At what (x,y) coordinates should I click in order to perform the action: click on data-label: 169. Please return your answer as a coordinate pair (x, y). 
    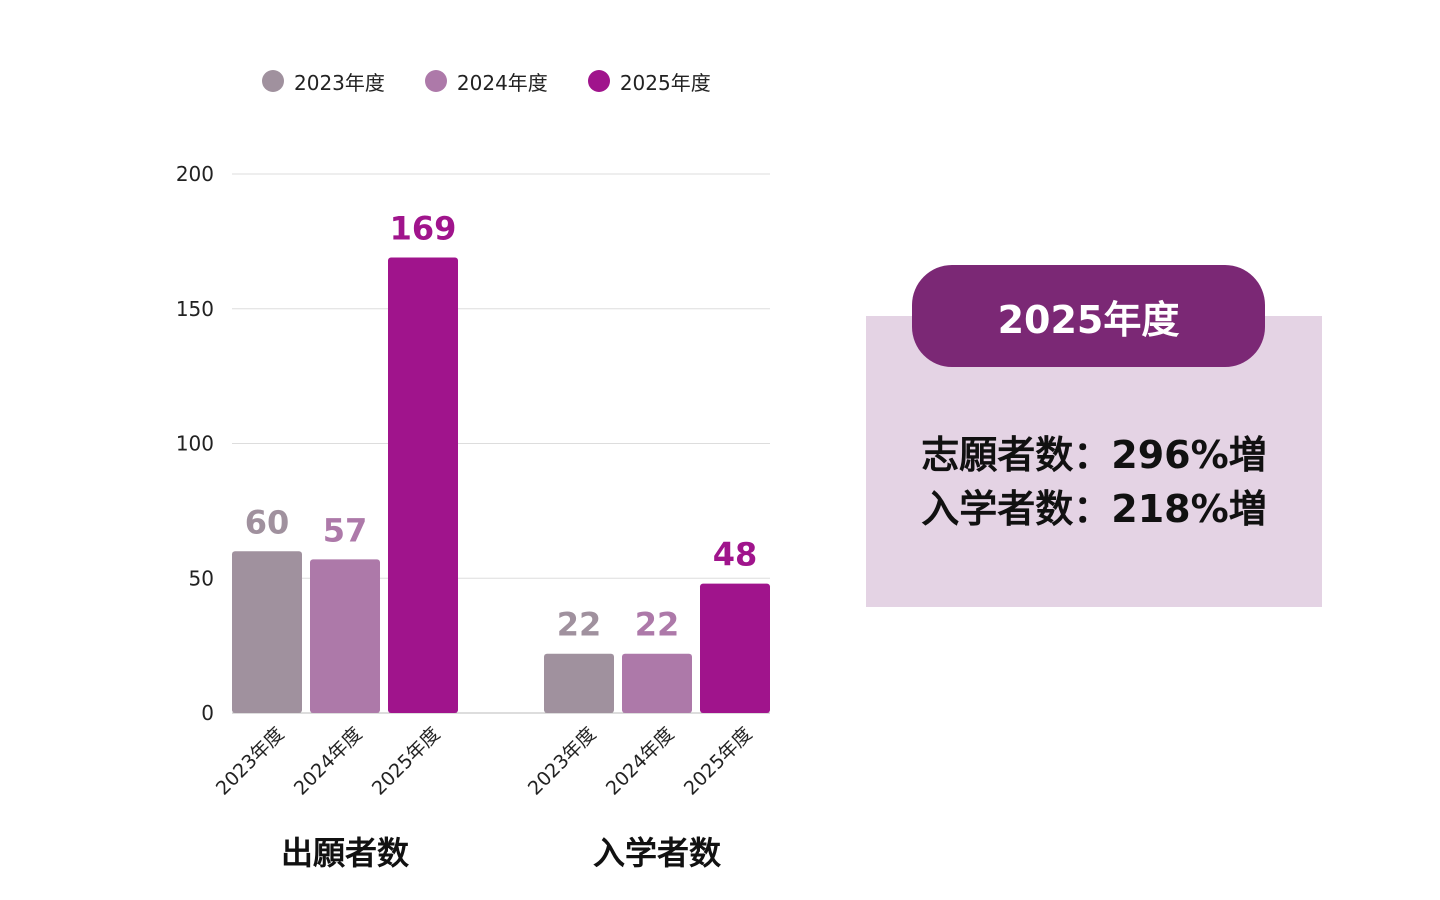
    Looking at the image, I should click on (423, 229).